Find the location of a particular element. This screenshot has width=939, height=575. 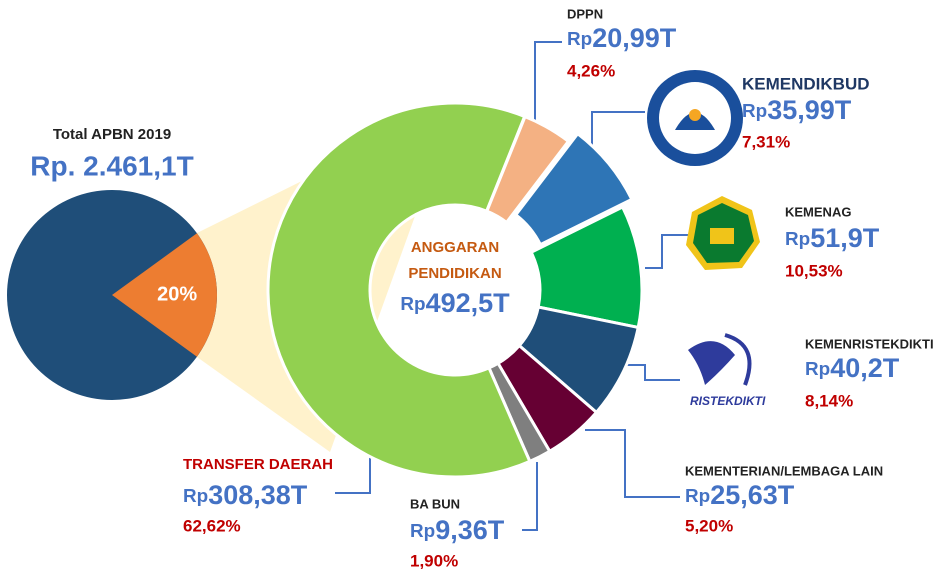

segment-name: KEMENRISTEKDIKTI is located at coordinates (869, 343).